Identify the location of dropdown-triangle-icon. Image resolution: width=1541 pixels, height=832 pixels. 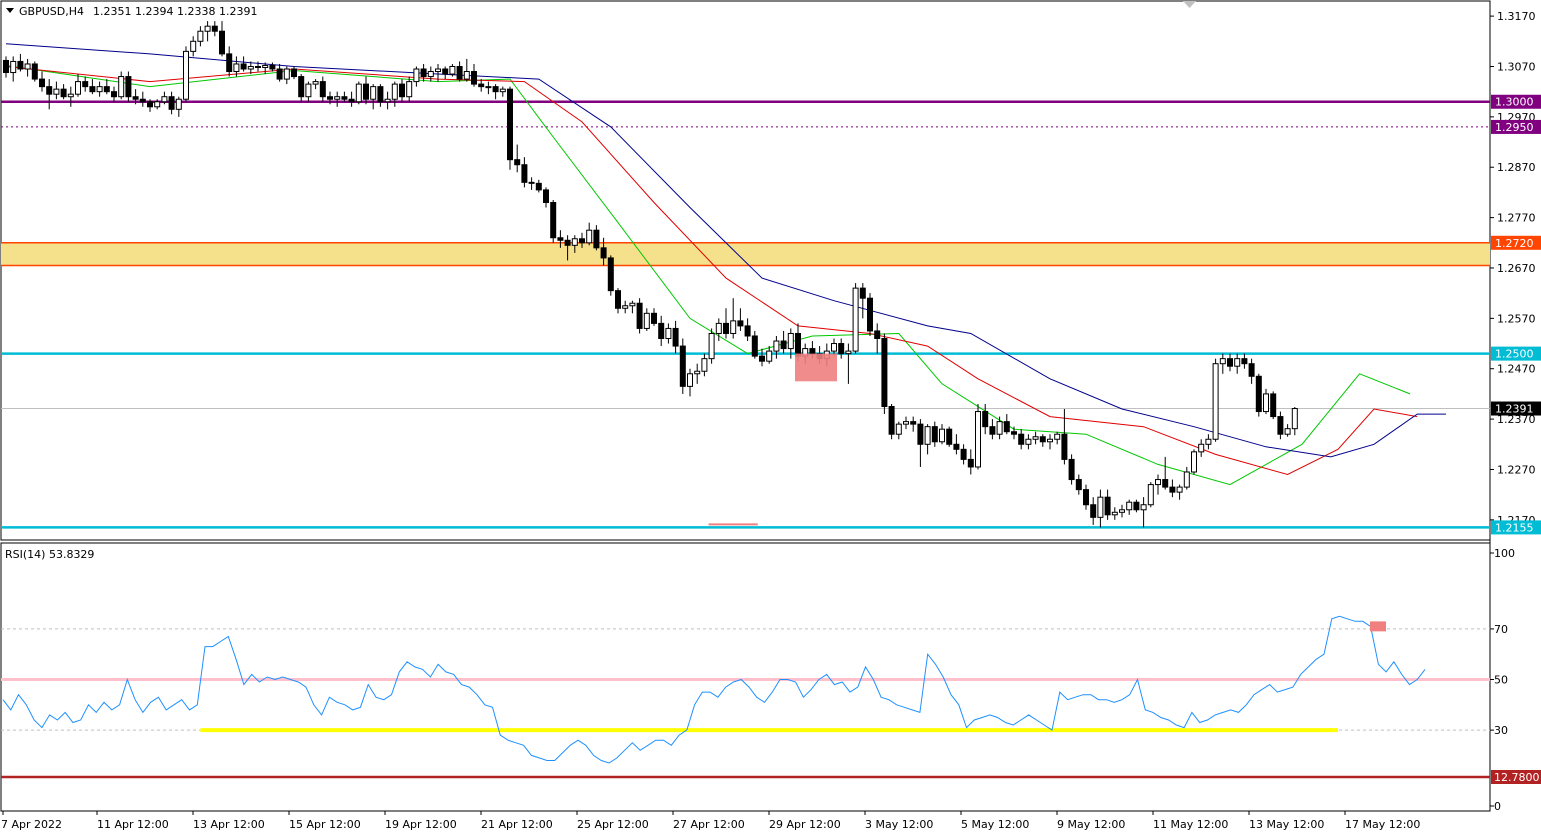
(10, 10).